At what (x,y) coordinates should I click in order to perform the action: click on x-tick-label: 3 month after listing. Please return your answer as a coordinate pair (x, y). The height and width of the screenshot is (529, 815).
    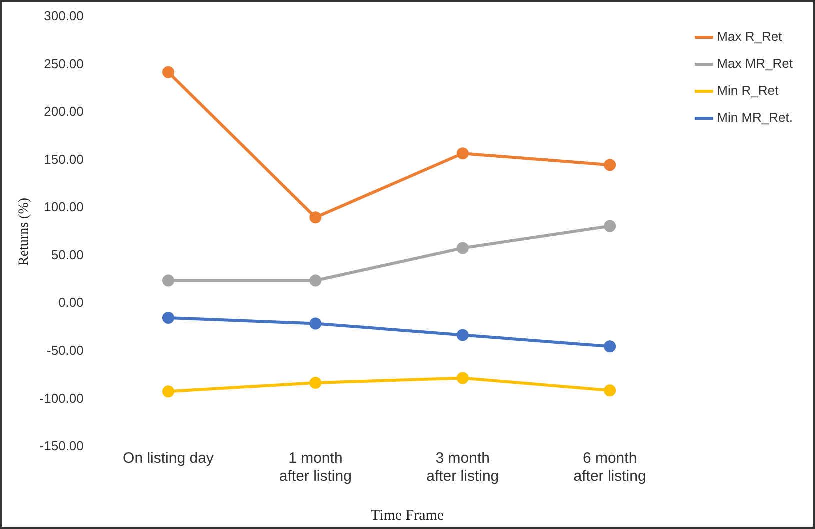
    Looking at the image, I should click on (463, 468).